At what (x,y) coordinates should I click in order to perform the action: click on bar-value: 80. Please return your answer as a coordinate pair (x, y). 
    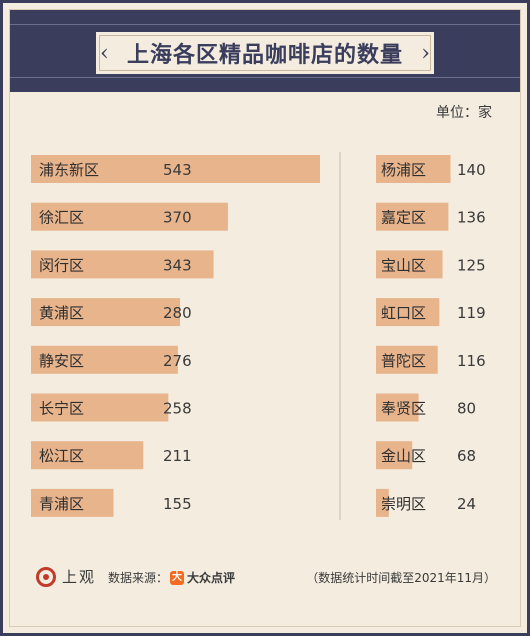
    Looking at the image, I should click on (466, 409).